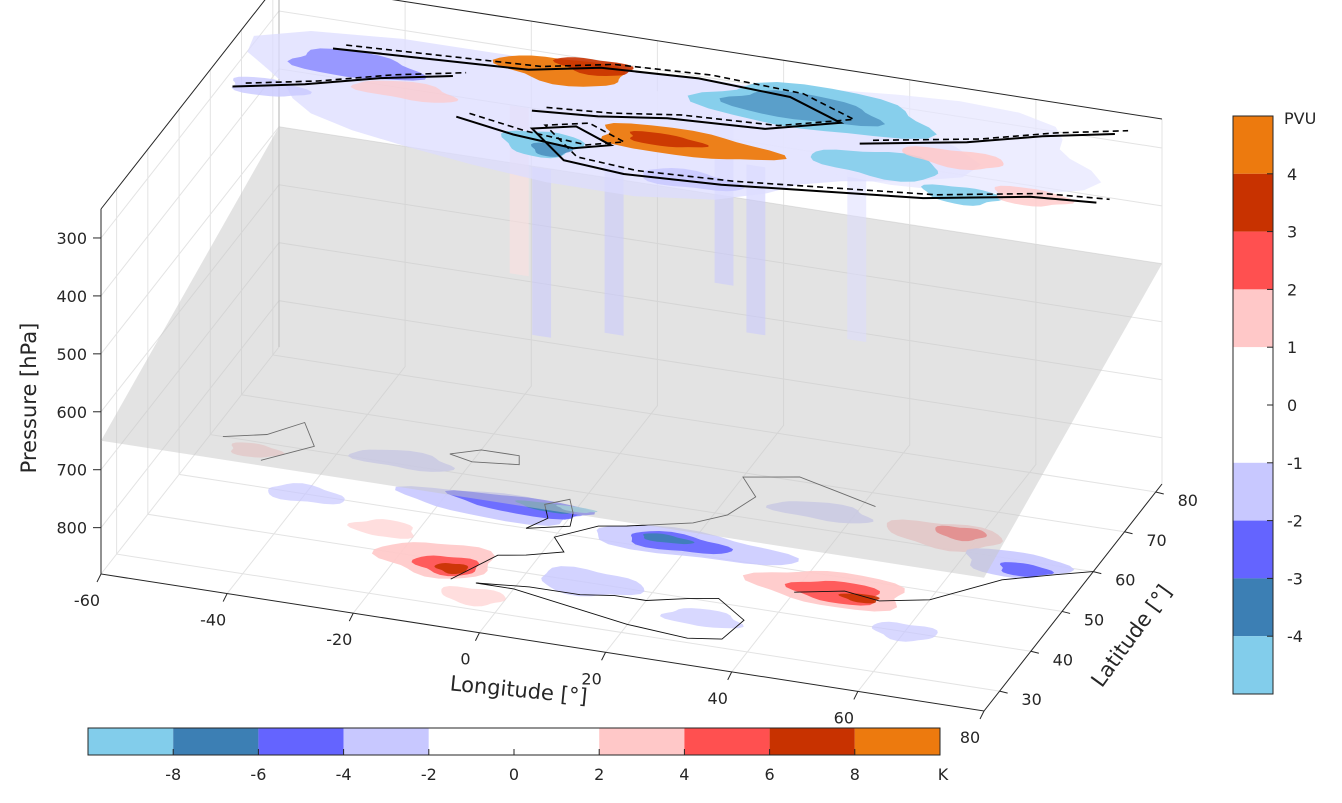 Image resolution: width=1342 pixels, height=803 pixels. What do you see at coordinates (71, 412) in the screenshot?
I see `z-tick-label: 600` at bounding box center [71, 412].